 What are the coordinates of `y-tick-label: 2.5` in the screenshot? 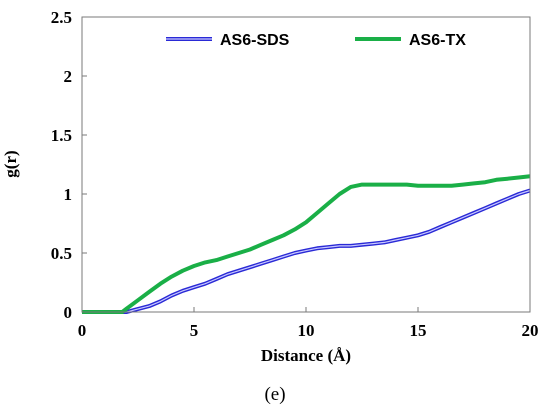 It's located at (61, 17).